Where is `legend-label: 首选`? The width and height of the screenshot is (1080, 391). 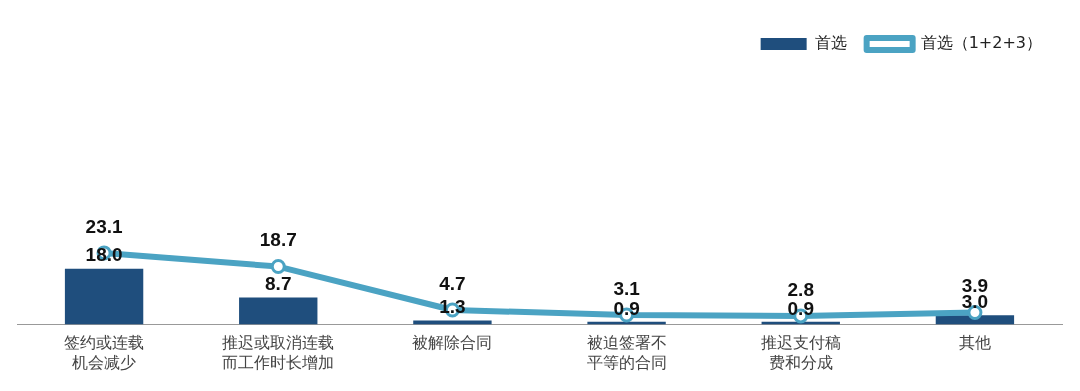 legend-label: 首选 is located at coordinates (830, 43).